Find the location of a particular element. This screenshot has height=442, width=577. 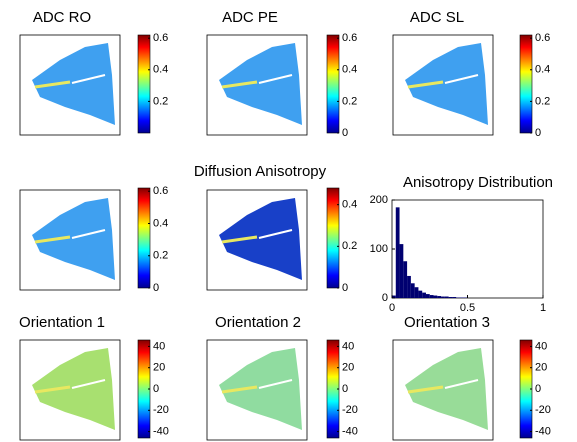

y-tick-label: 200 is located at coordinates (379, 200).